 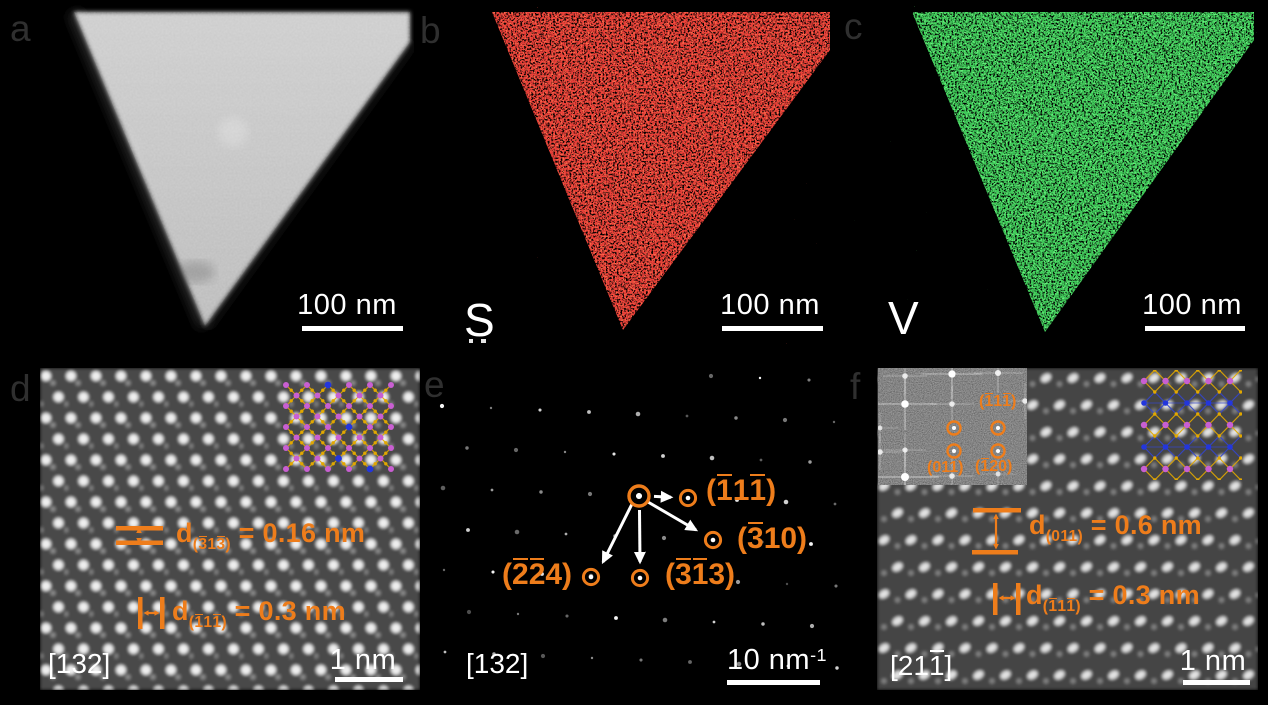 What do you see at coordinates (151, 613) in the screenshot?
I see `d-spacing-marker-d2` at bounding box center [151, 613].